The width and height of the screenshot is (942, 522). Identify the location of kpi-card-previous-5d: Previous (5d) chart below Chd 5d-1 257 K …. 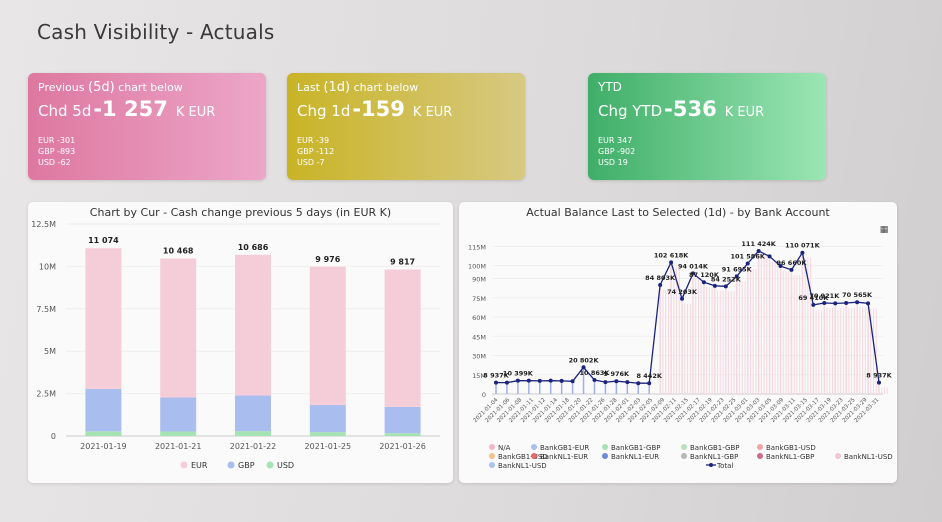
(147, 126).